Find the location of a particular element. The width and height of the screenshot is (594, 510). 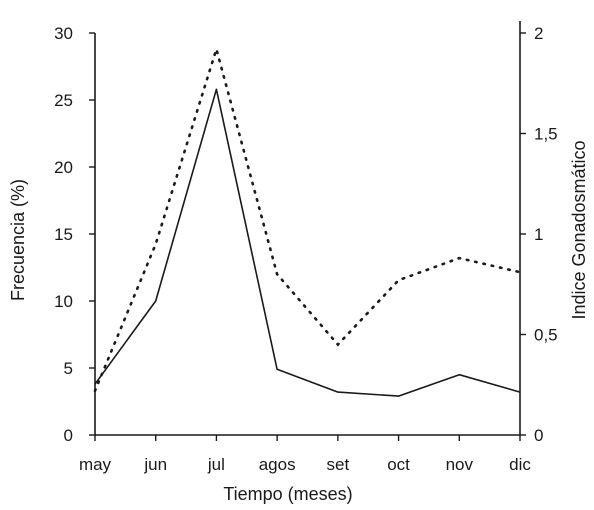

y-tick-left-label: 5 is located at coordinates (68, 368).